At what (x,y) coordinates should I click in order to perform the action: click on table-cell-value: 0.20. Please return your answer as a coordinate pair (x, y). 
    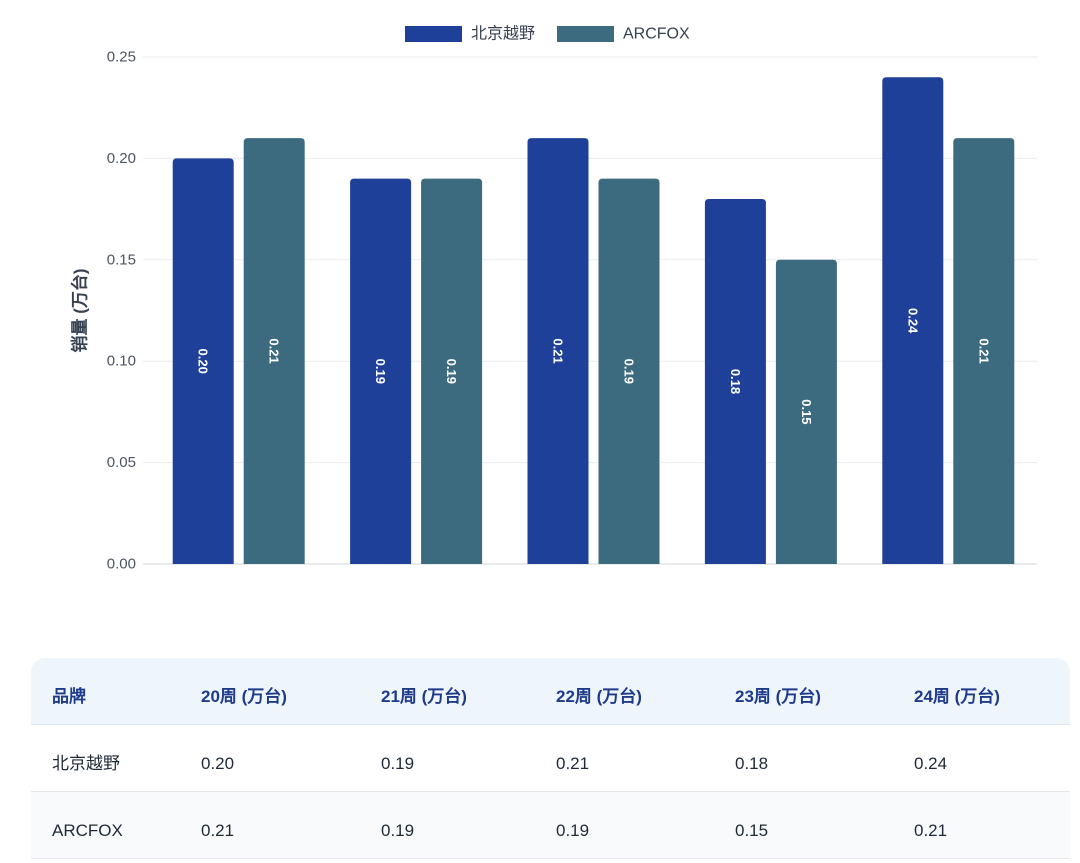
    Looking at the image, I should click on (270, 758).